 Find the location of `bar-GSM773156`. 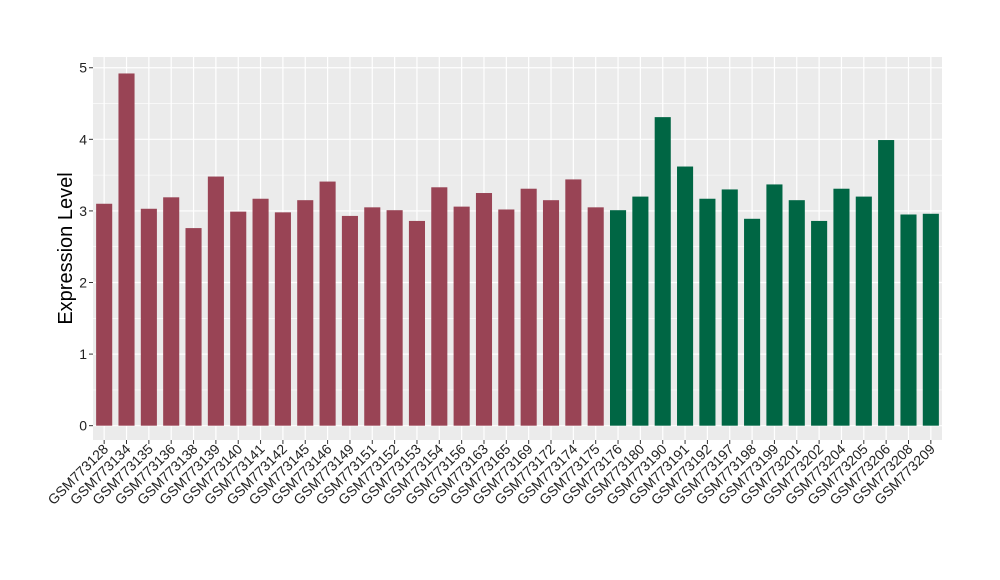

bar-GSM773156 is located at coordinates (461, 316).